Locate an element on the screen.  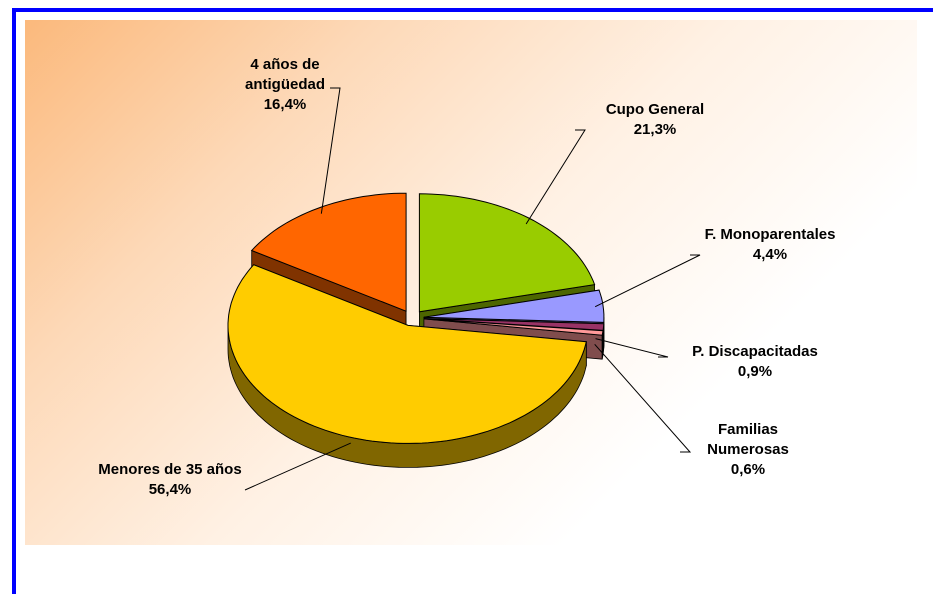
data-label: P. Discapacitadas 0,9% is located at coordinates (755, 362).